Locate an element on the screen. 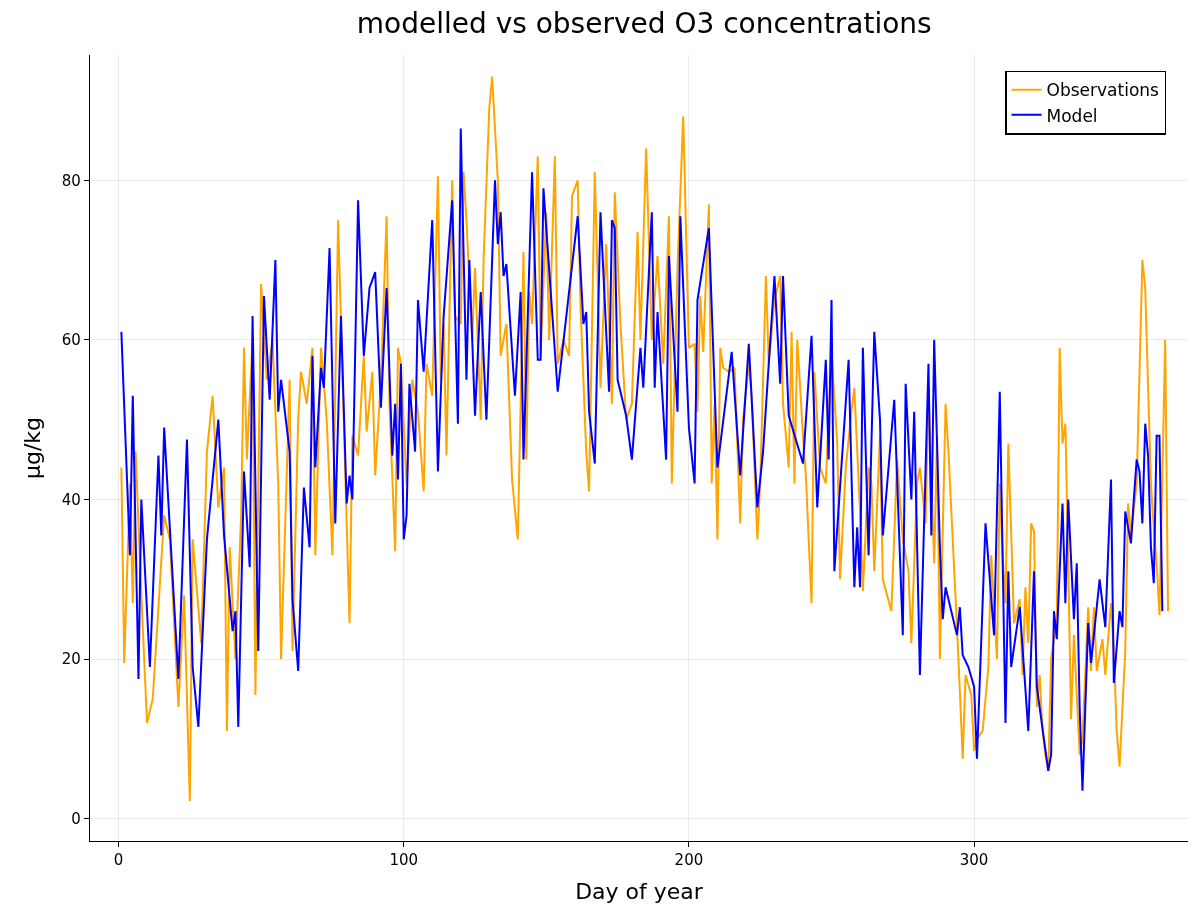 The width and height of the screenshot is (1193, 911). y-tick-label: 0 is located at coordinates (76, 818).